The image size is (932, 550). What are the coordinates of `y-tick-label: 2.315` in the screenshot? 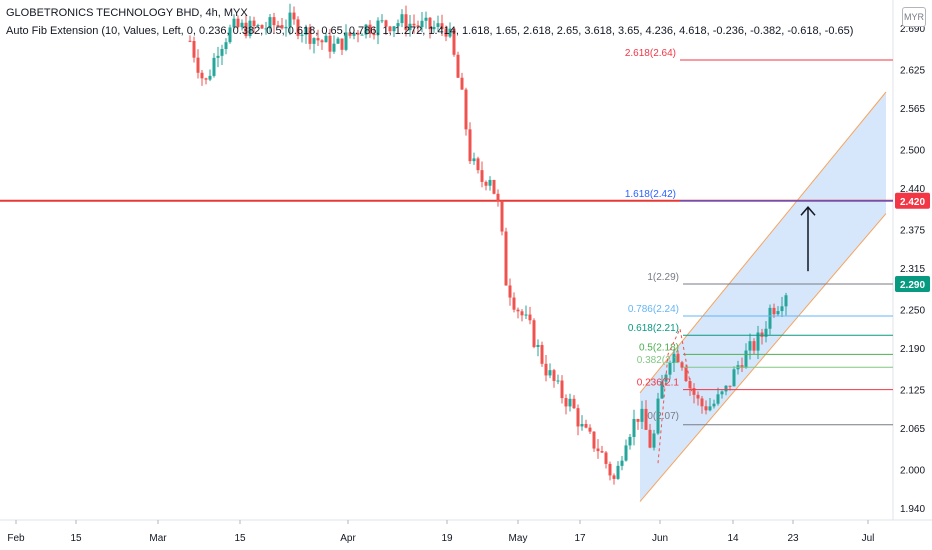 It's located at (912, 269).